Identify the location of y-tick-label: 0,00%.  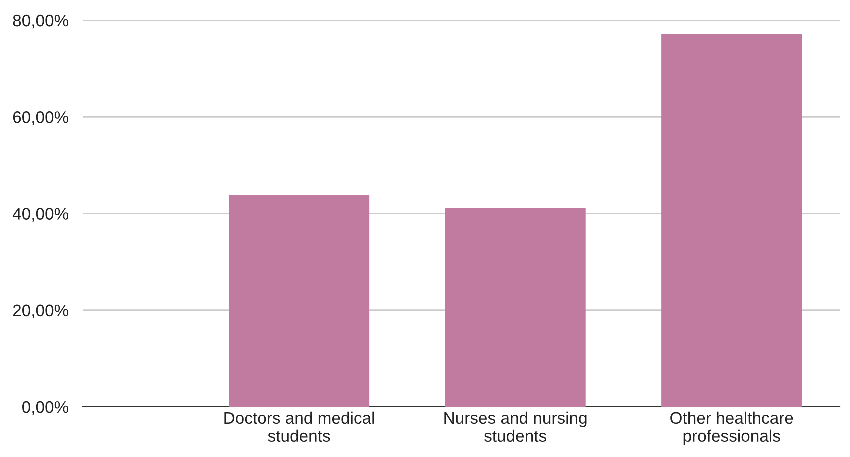
(45, 408).